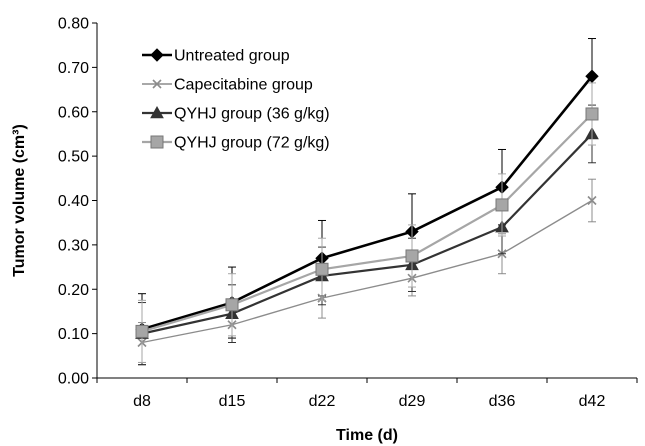  Describe the element at coordinates (243, 85) in the screenshot. I see `legend-label: Capecitabine group` at that location.